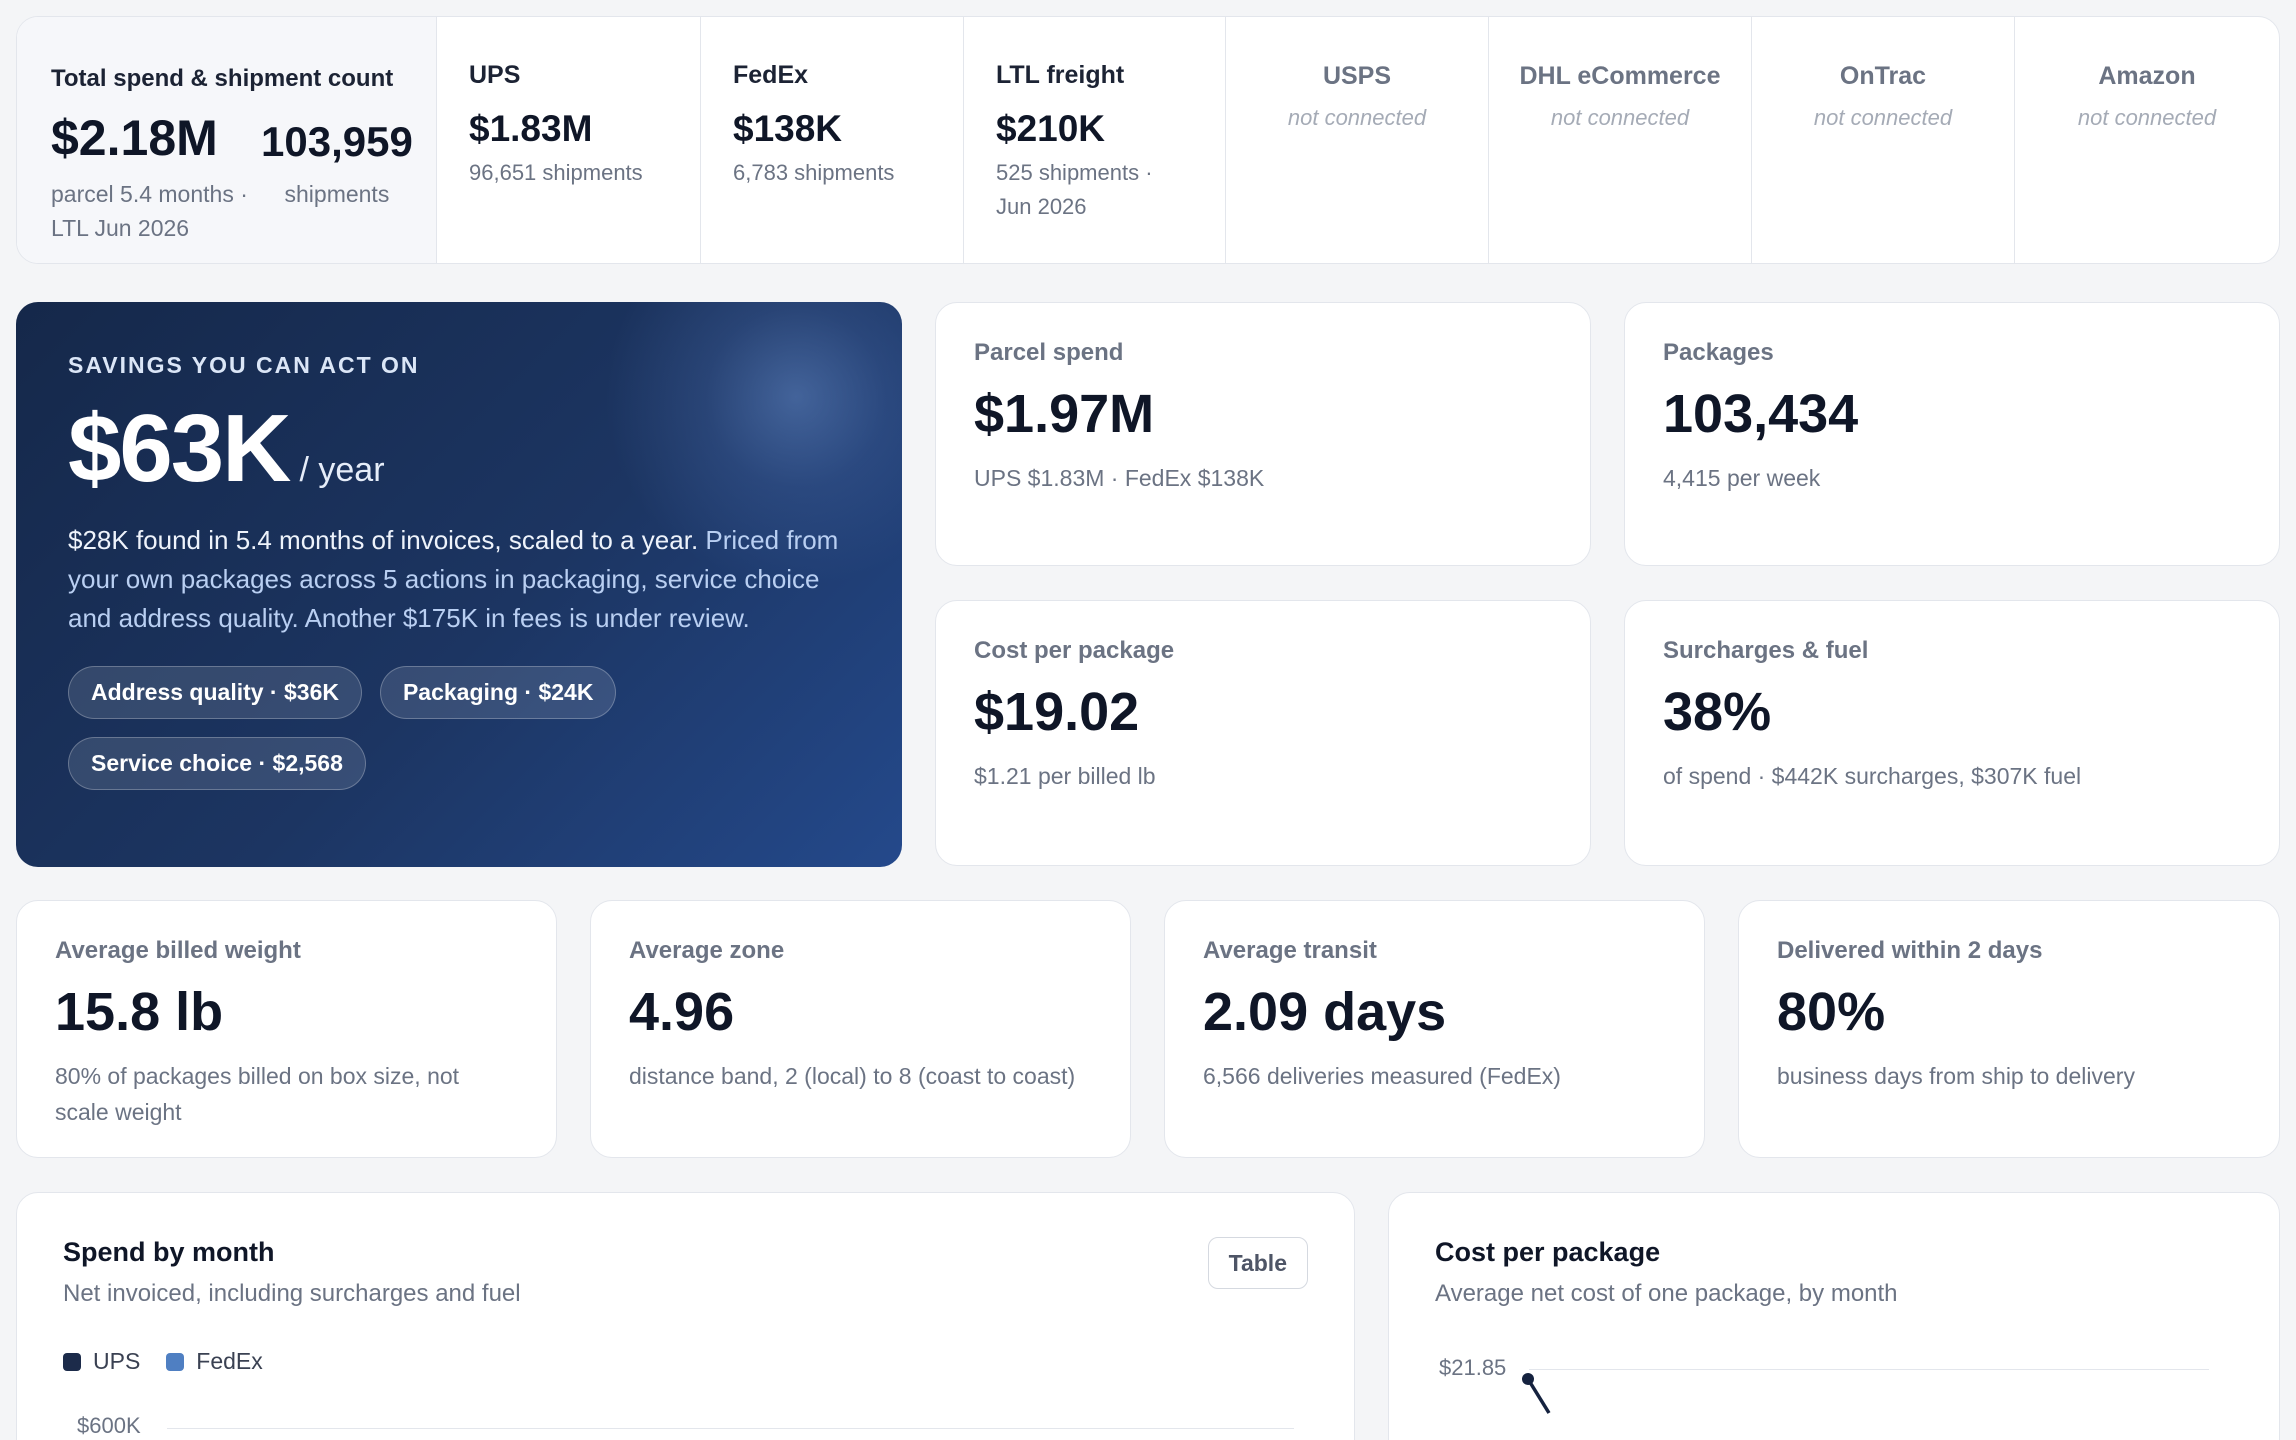 This screenshot has width=2296, height=1440. Describe the element at coordinates (531, 128) in the screenshot. I see `carrier-spend: $1.83M` at that location.